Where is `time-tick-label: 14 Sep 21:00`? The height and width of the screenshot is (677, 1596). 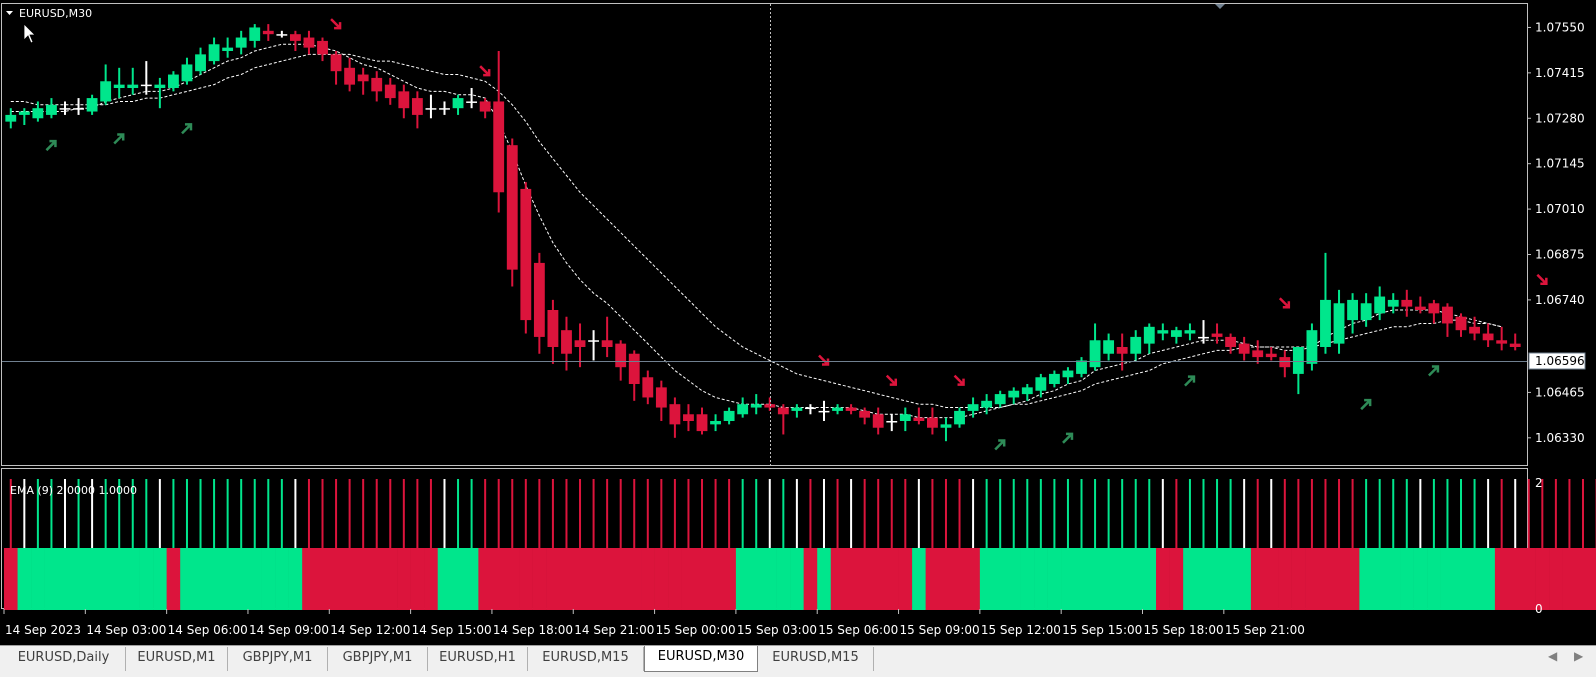 time-tick-label: 14 Sep 21:00 is located at coordinates (614, 630).